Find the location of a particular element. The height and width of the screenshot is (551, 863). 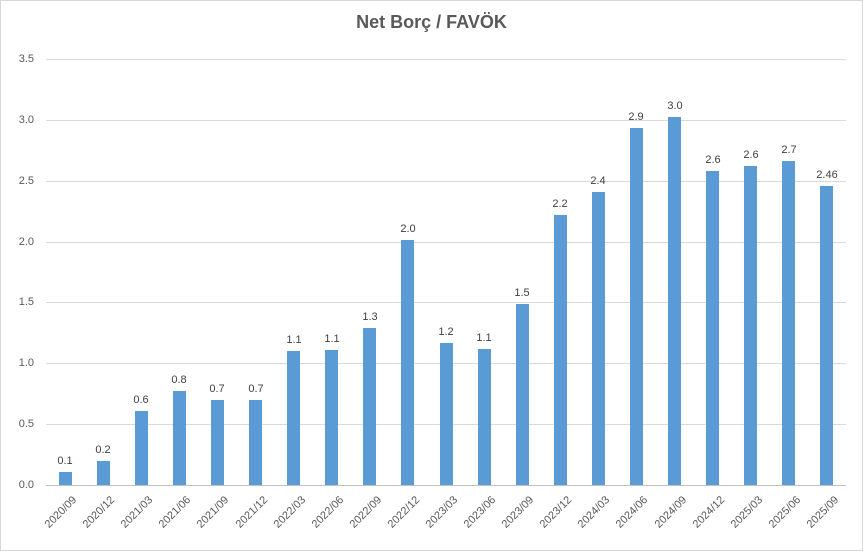

x-axis-tick-label: 2024/06 is located at coordinates (632, 512).